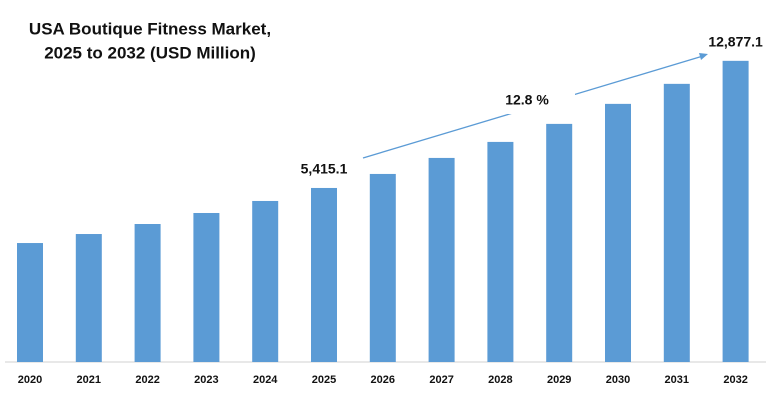 The height and width of the screenshot is (409, 772). Describe the element at coordinates (147, 380) in the screenshot. I see `x-tick-label: 2022` at that location.